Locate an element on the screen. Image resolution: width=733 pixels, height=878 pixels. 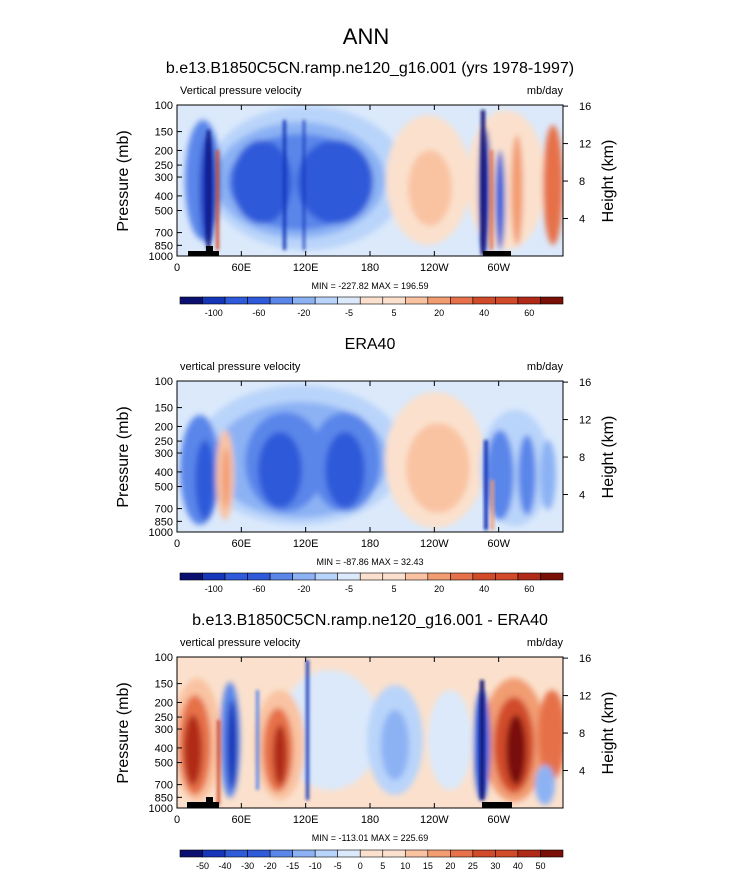
y2-axis-title: Height (km) is located at coordinates (608, 181).